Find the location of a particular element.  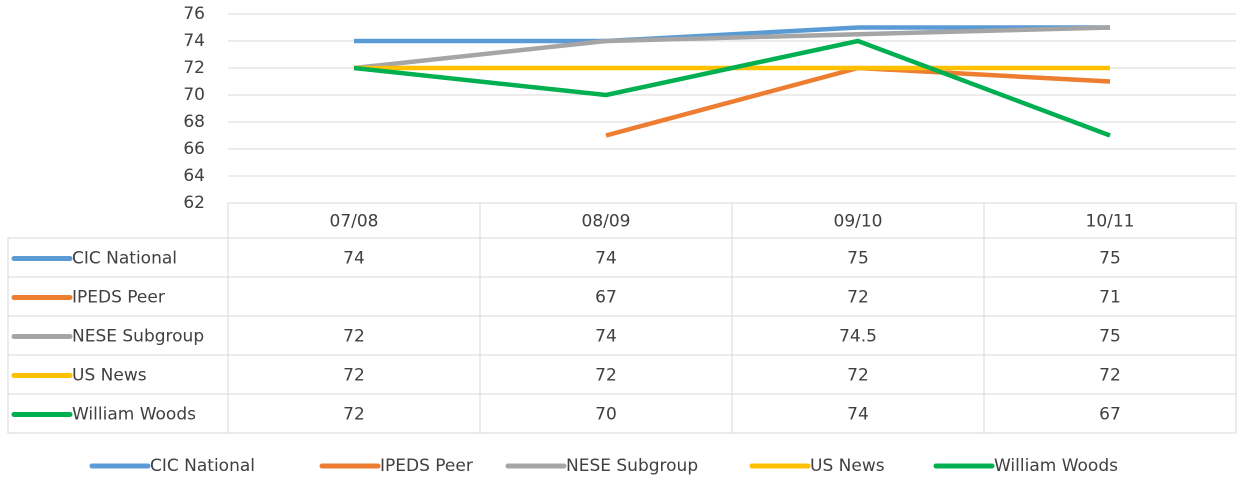

y-tick-label: 70 is located at coordinates (194, 95).